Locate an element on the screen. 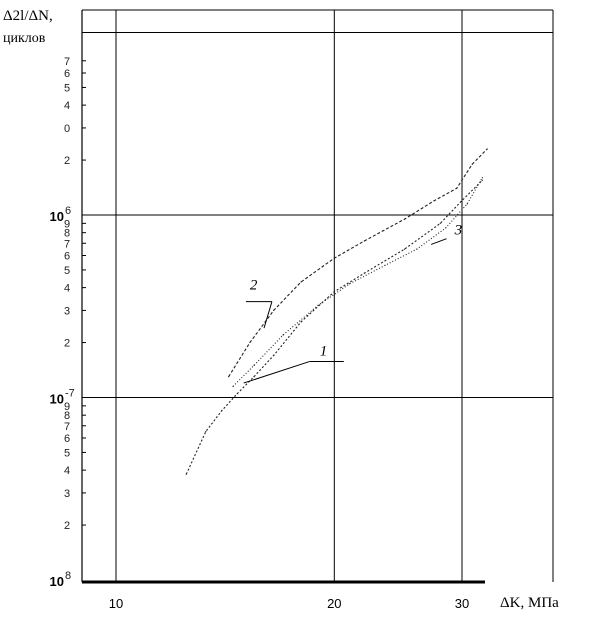 The width and height of the screenshot is (595, 636). x-tick-label: 30 is located at coordinates (462, 603).